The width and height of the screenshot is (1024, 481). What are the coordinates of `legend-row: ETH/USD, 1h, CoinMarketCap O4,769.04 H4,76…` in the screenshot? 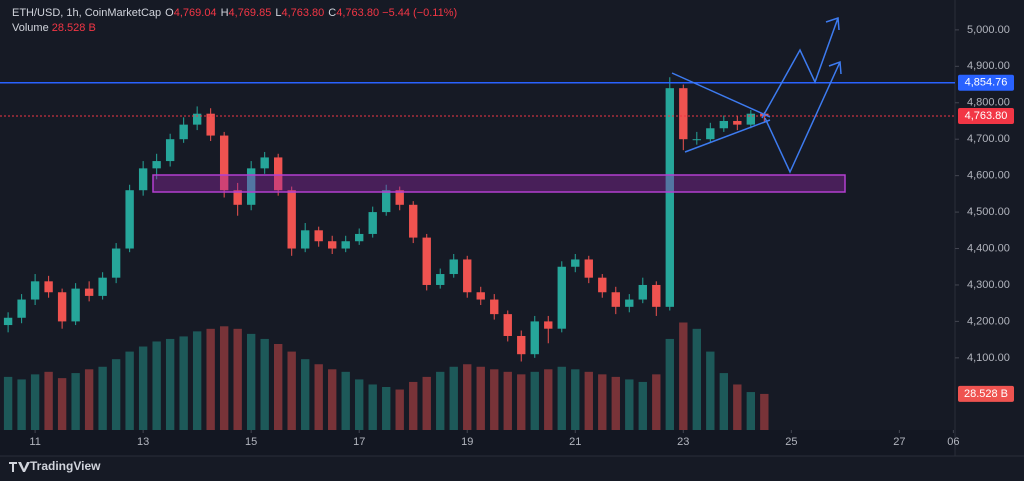 It's located at (234, 13).